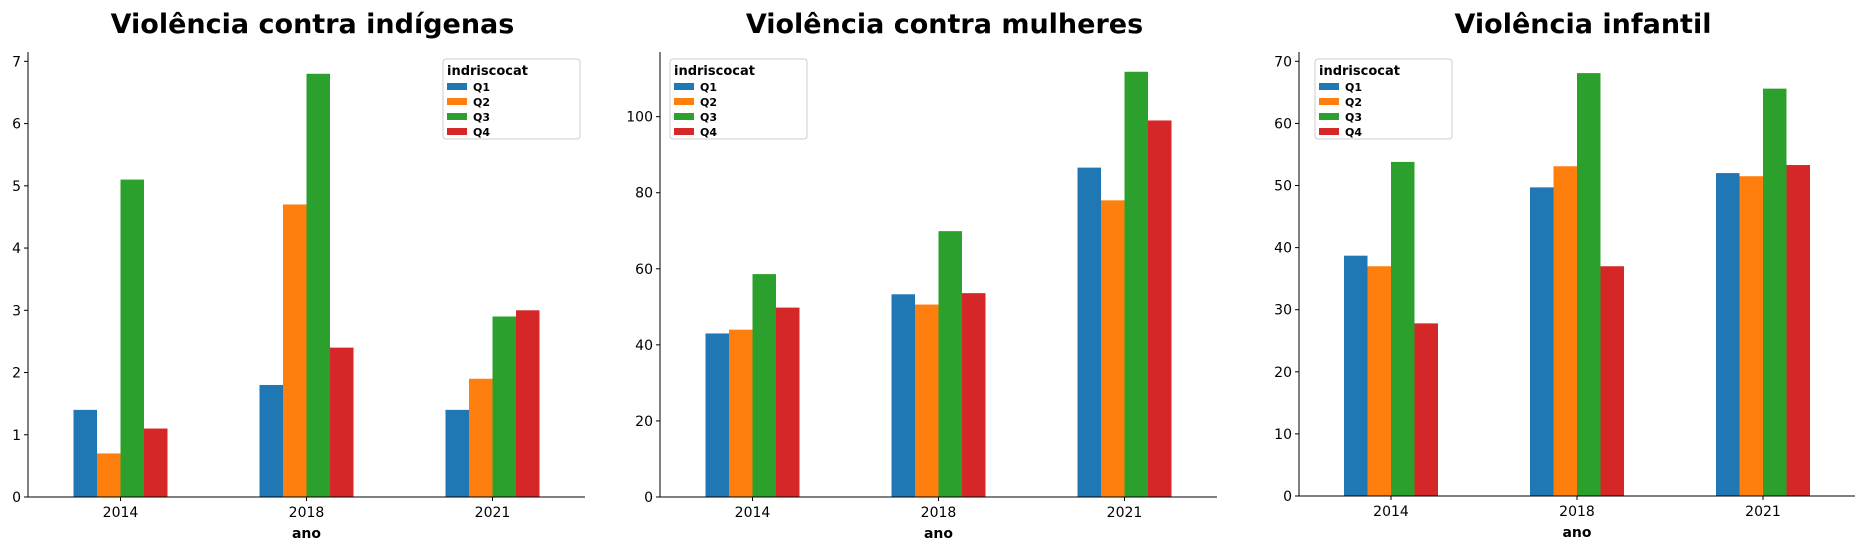  Describe the element at coordinates (644, 194) in the screenshot. I see `y-tick-label: 80` at that location.